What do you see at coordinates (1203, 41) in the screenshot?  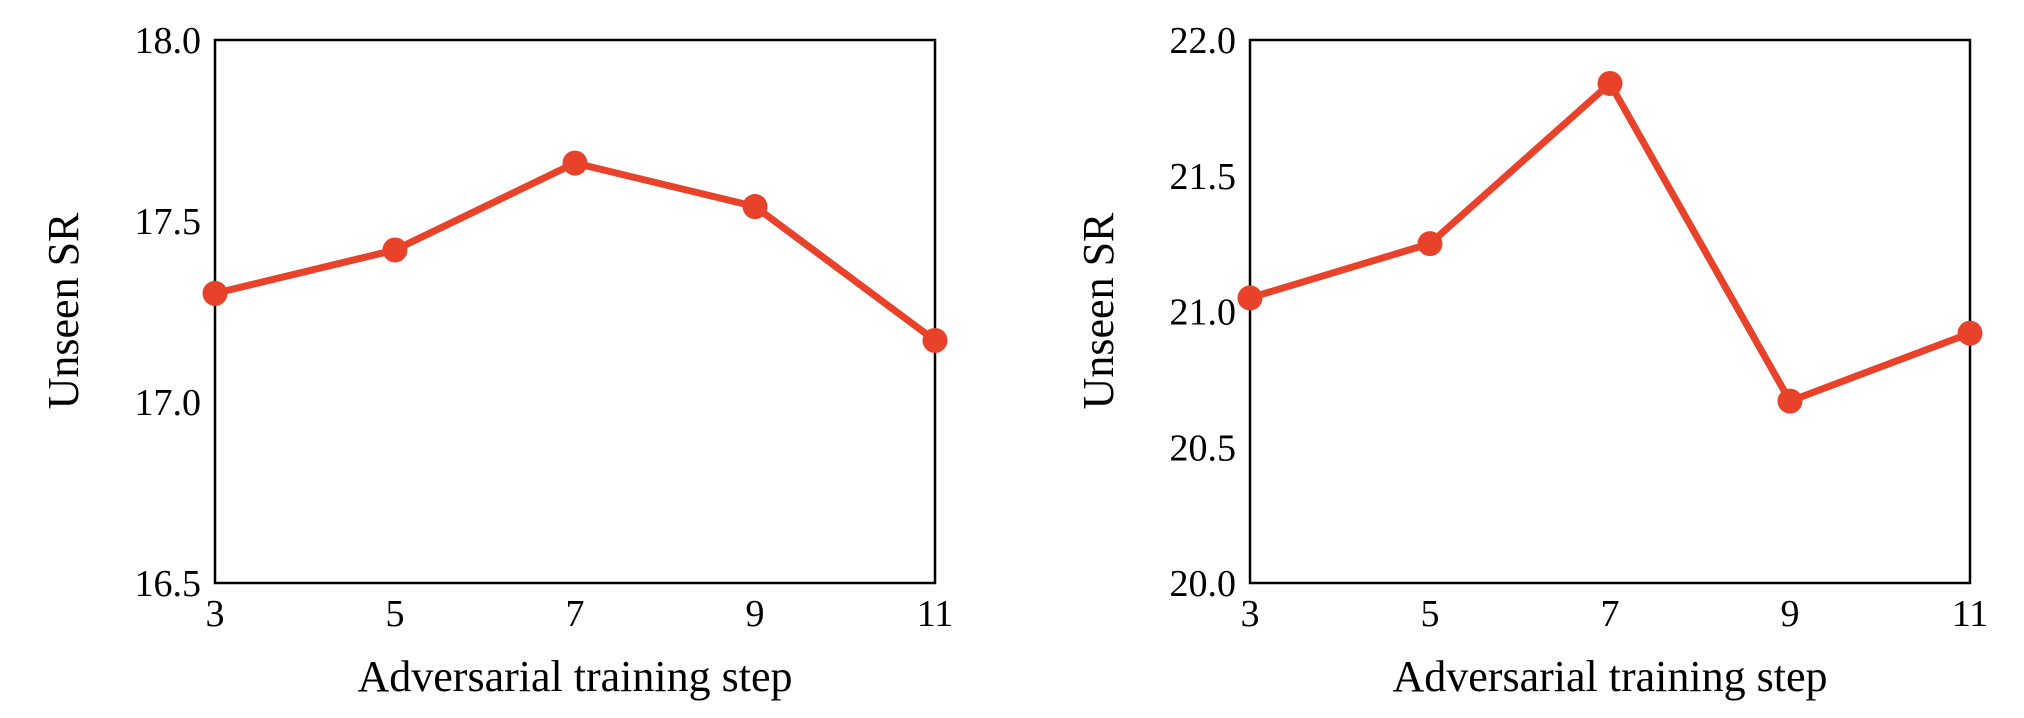 I see `y-tick-label: 22.0` at bounding box center [1203, 41].